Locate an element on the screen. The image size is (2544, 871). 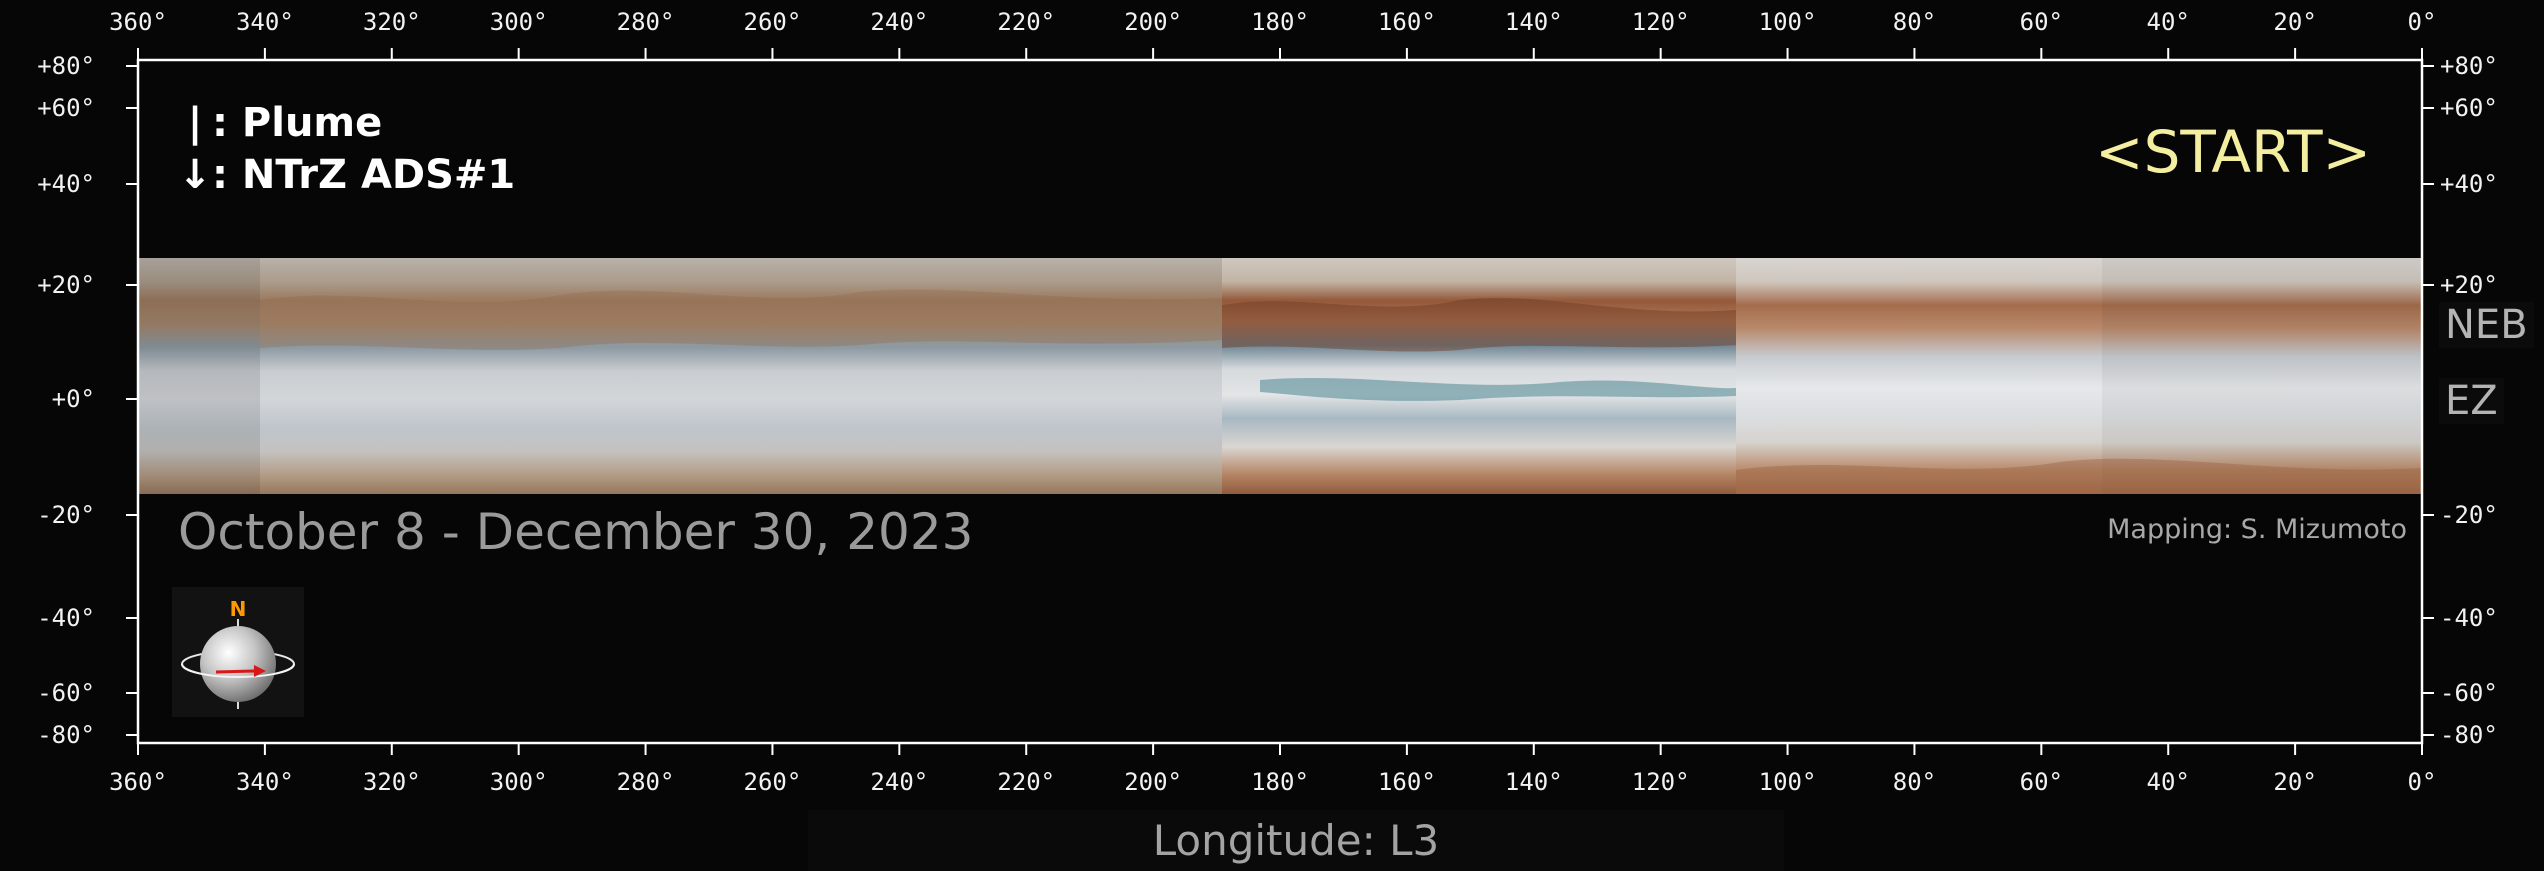
lat-label-right: +60° is located at coordinates (2469, 108).